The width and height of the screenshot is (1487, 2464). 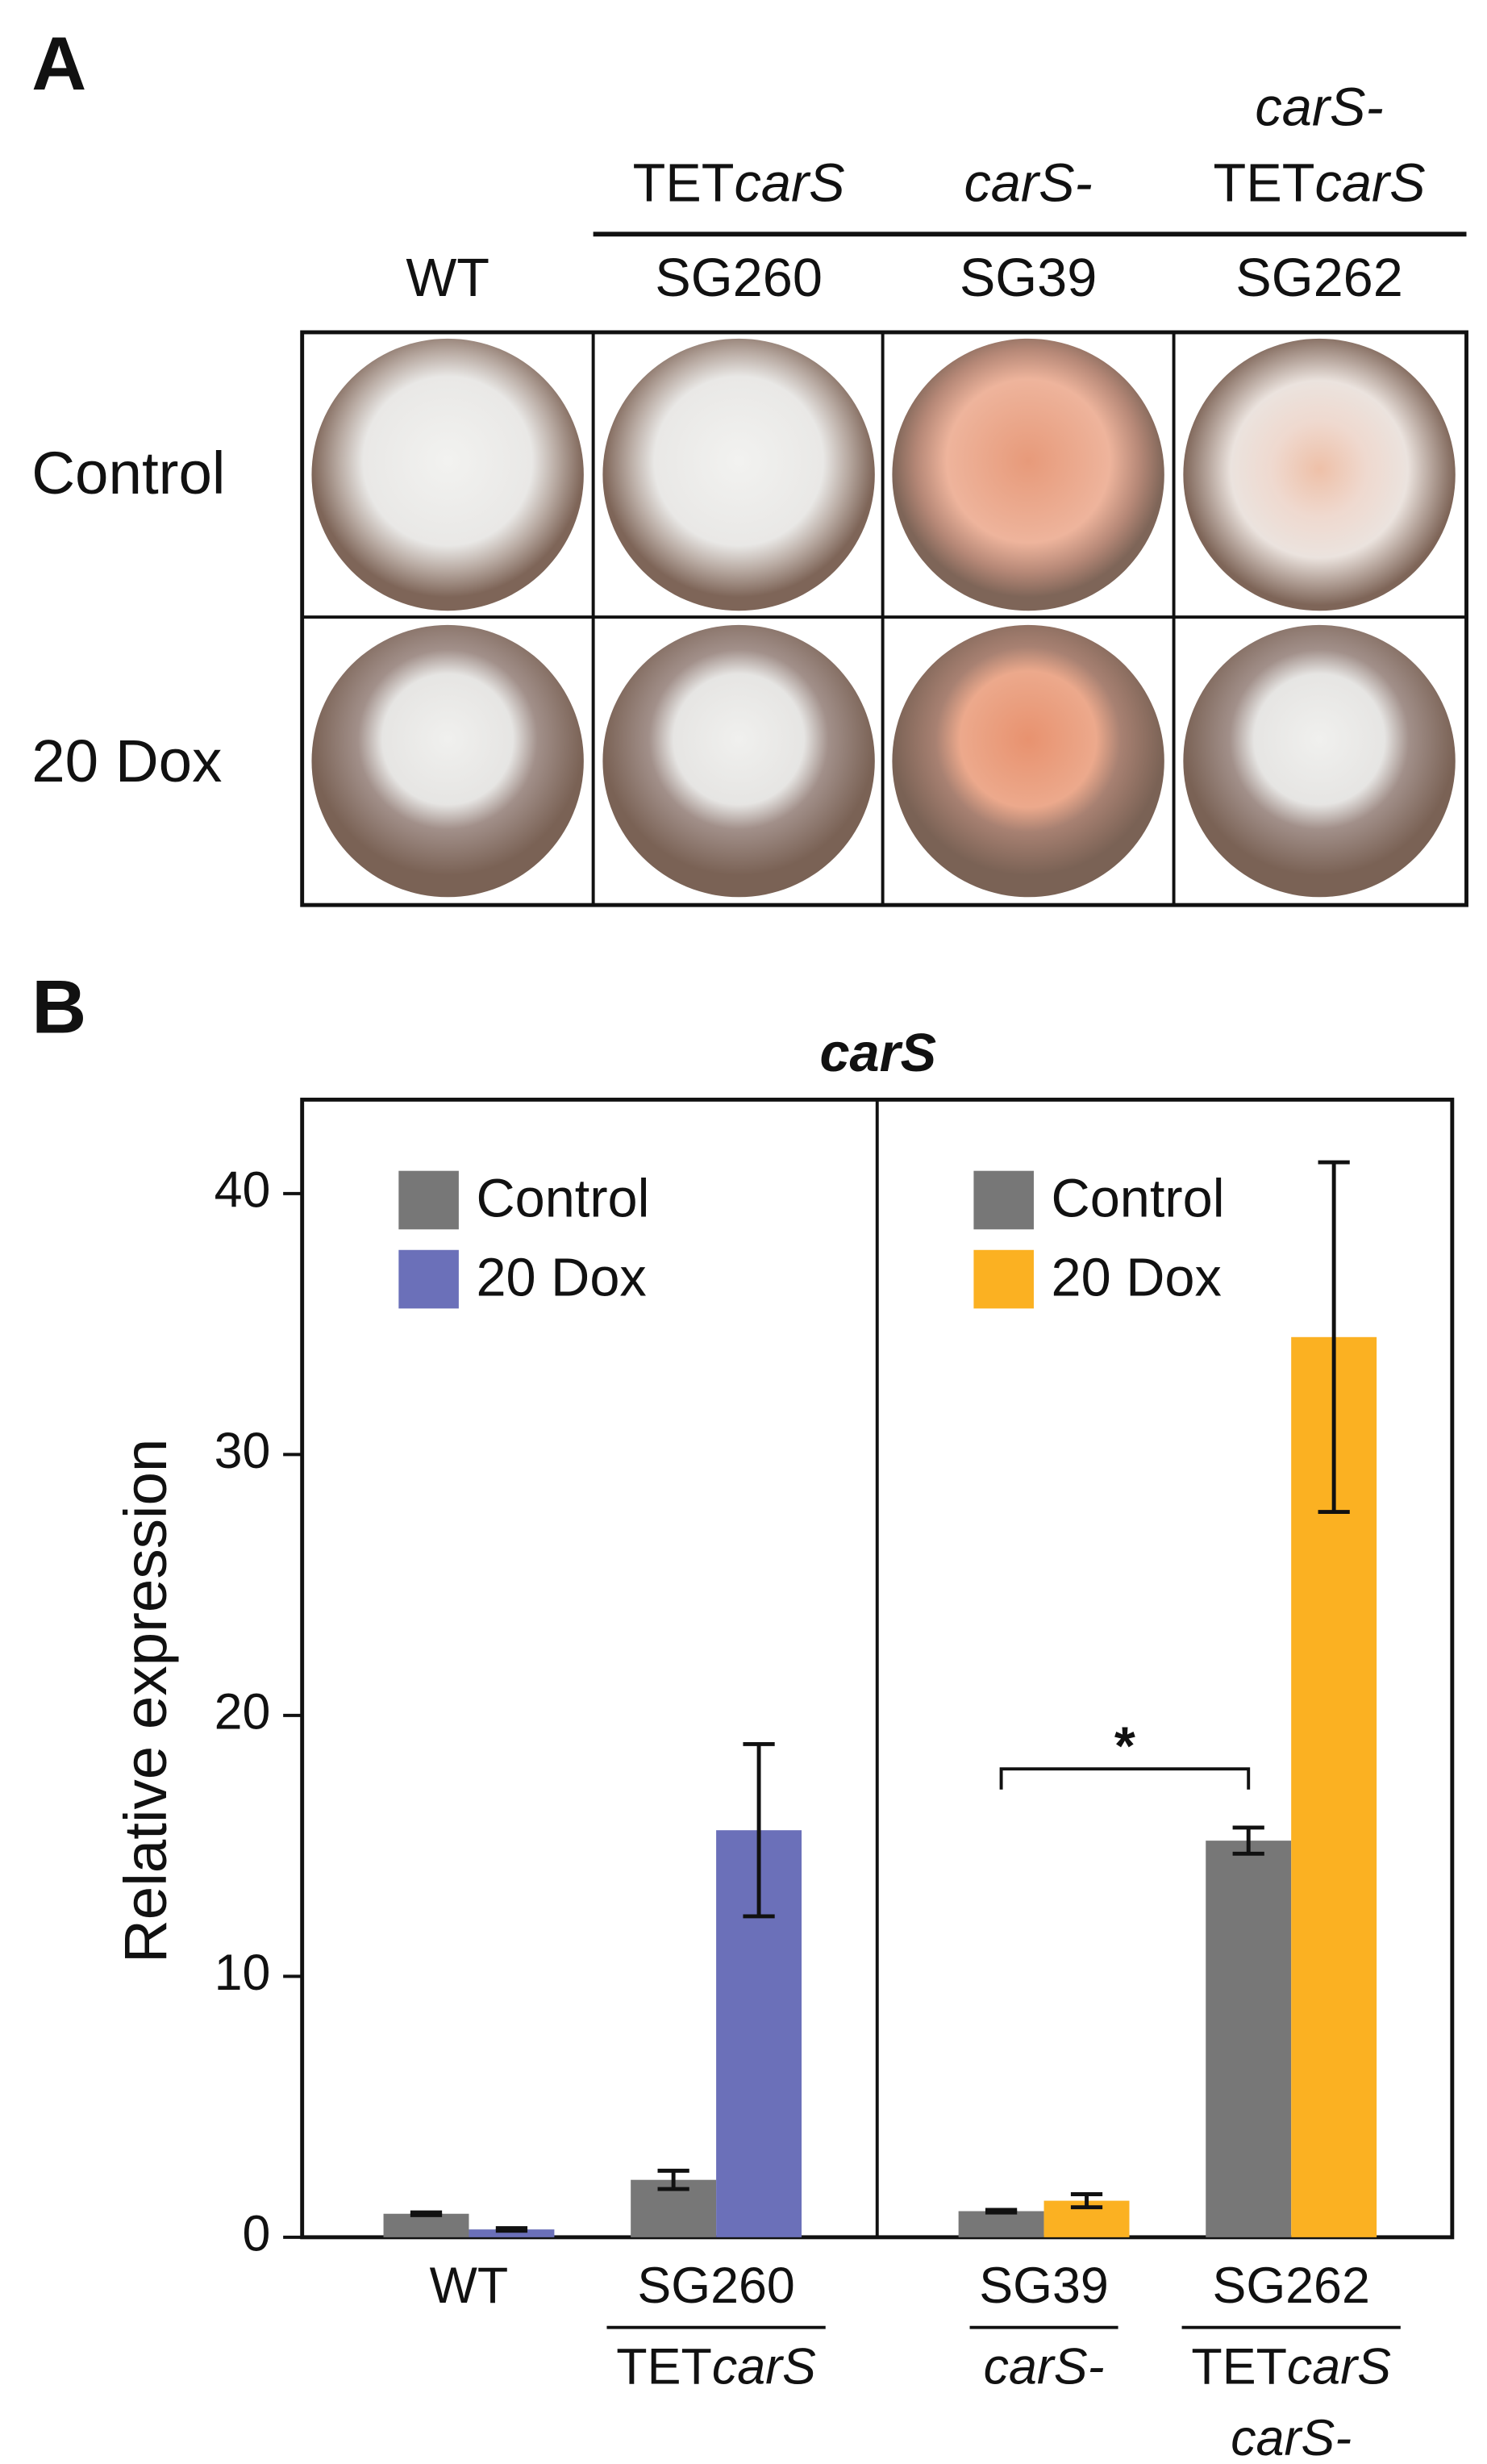 What do you see at coordinates (243, 1451) in the screenshot?
I see `y-tick-label: 30` at bounding box center [243, 1451].